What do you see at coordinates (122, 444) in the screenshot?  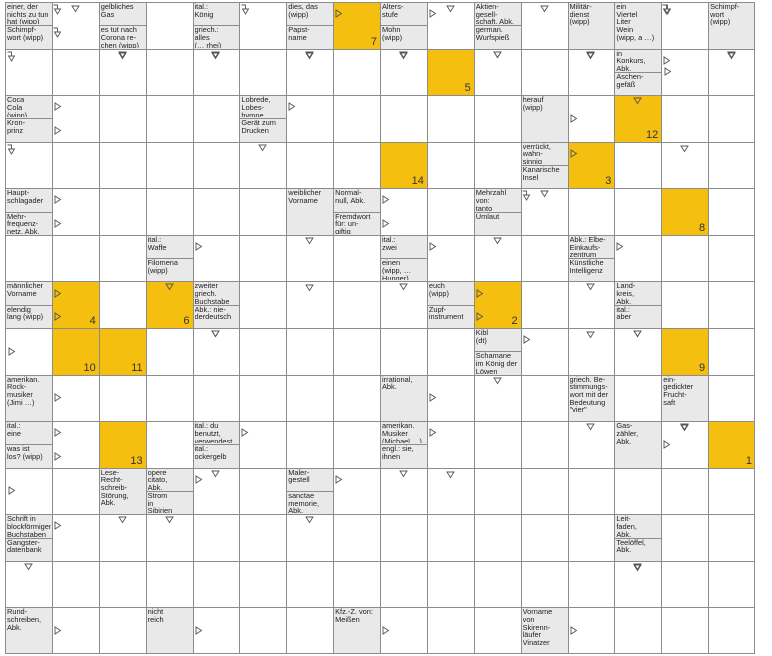 I see `highlight-cell: 13` at bounding box center [122, 444].